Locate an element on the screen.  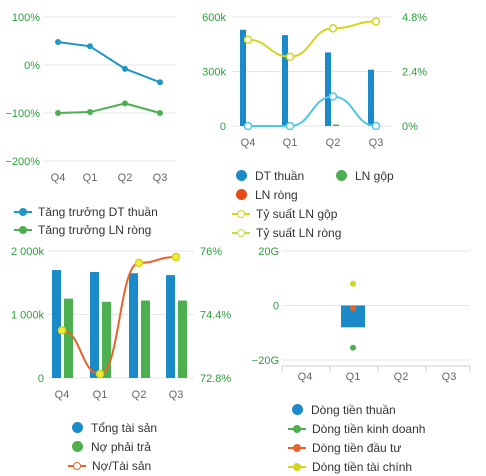
growth-legend: Tăng trưởng DT thuần Tăng trưởng LN ròng is located at coordinates (86, 221).